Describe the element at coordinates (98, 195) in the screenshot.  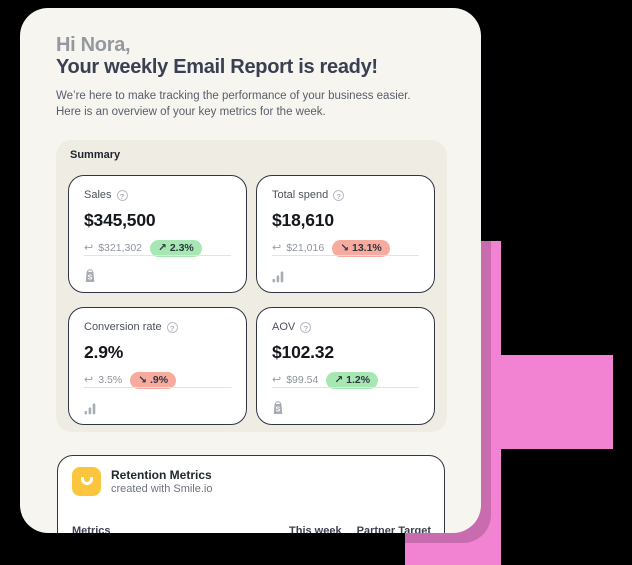
I see `metric-label: Sales` at that location.